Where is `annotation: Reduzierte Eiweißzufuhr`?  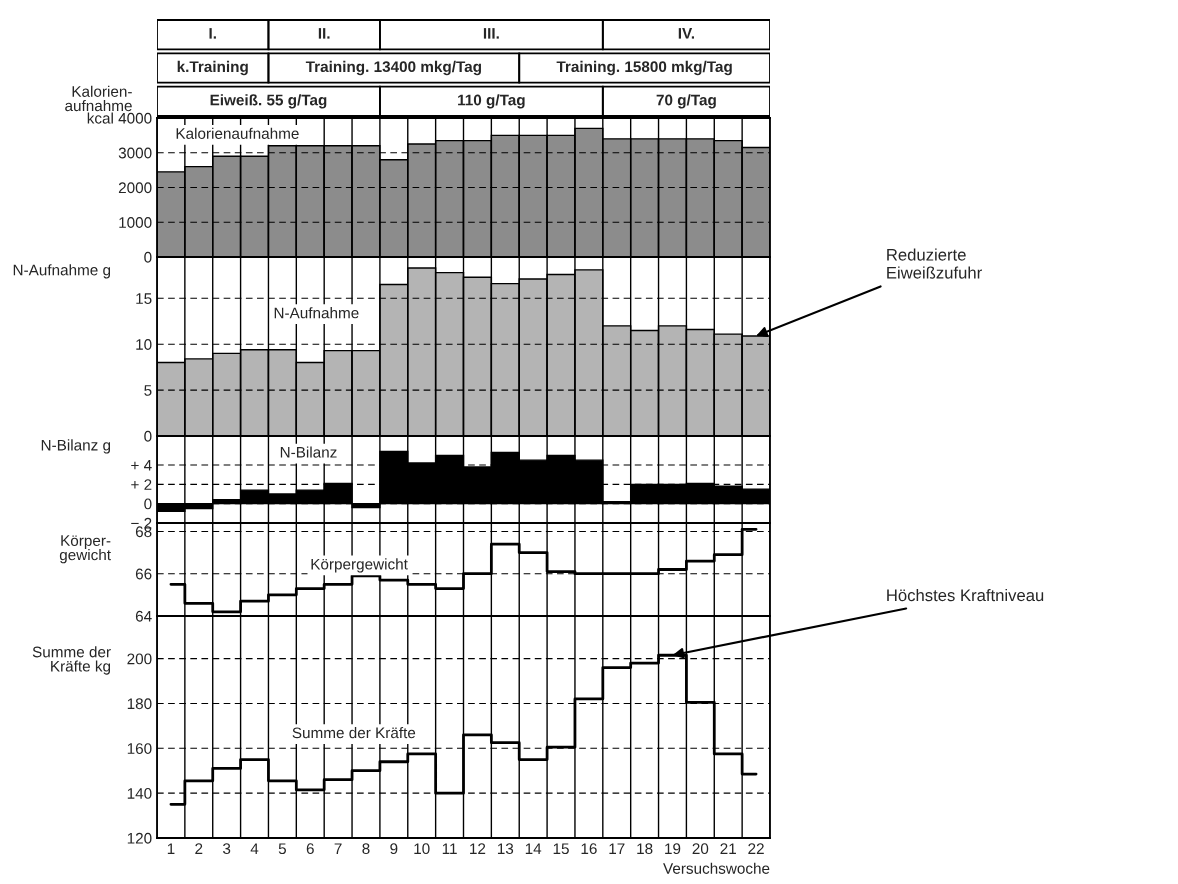
annotation: Reduzierte Eiweißzufuhr is located at coordinates (934, 263).